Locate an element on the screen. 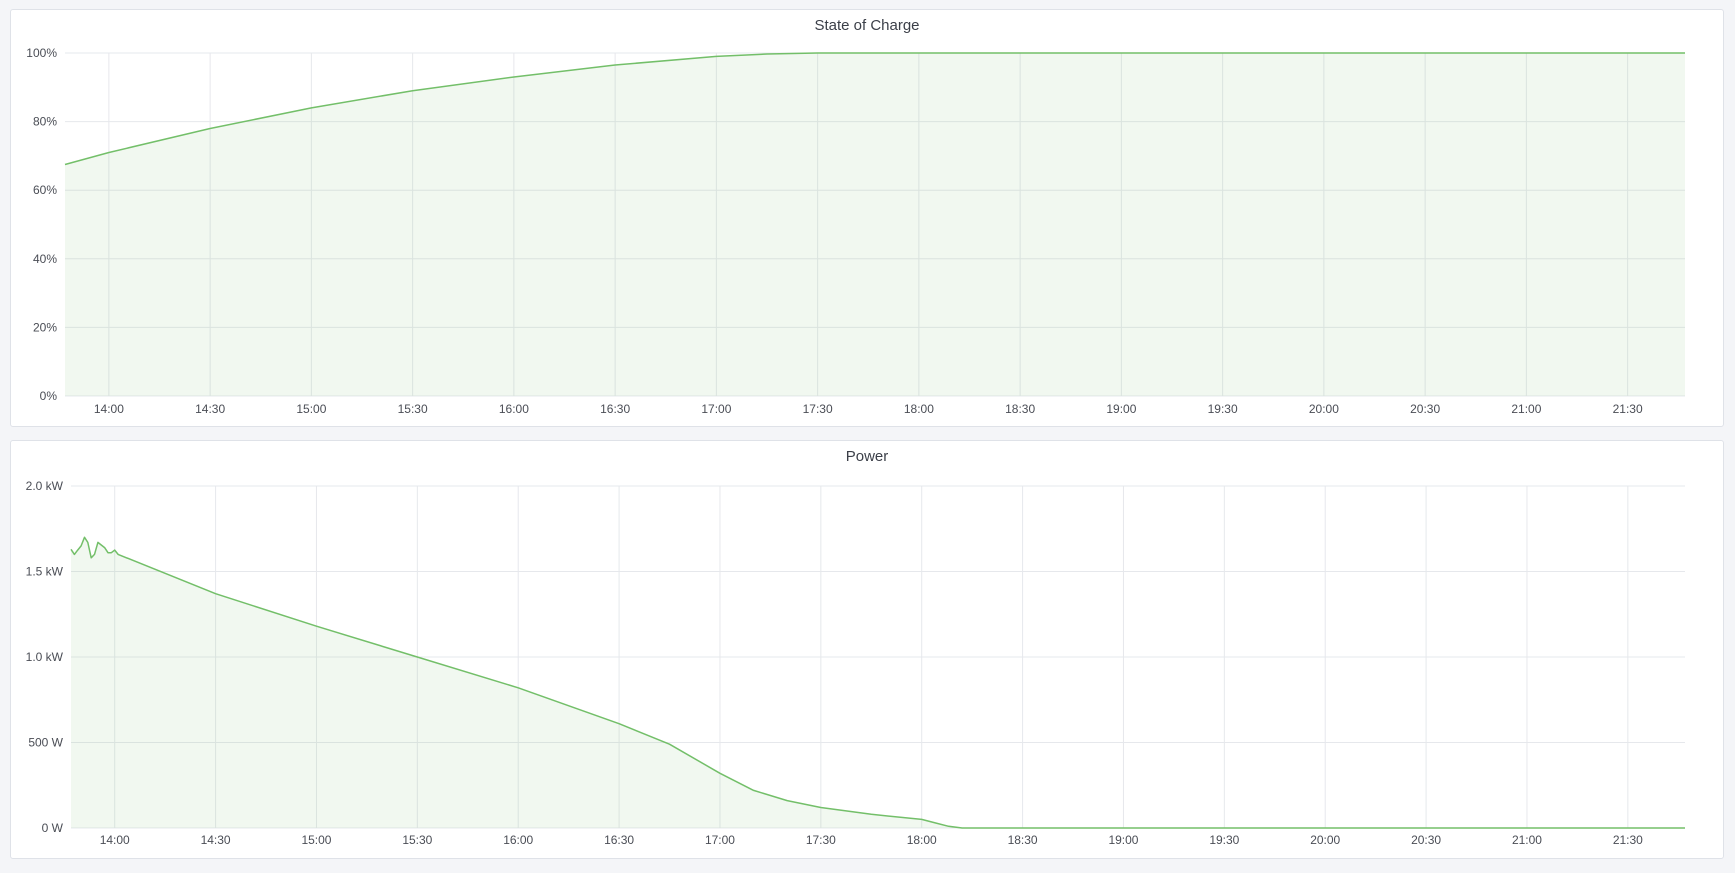 The image size is (1735, 873). y-tick-label: 1.5 kW is located at coordinates (45, 572).